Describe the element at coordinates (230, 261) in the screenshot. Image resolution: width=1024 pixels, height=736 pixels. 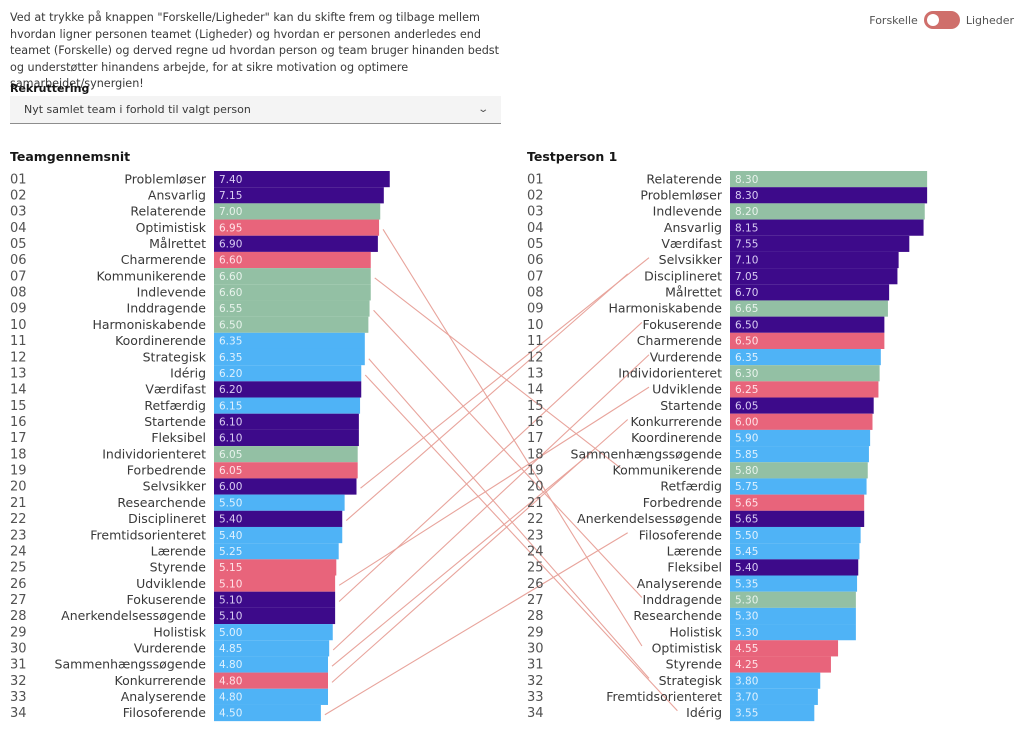
I see `left-bar-value-label: 6.60` at that location.